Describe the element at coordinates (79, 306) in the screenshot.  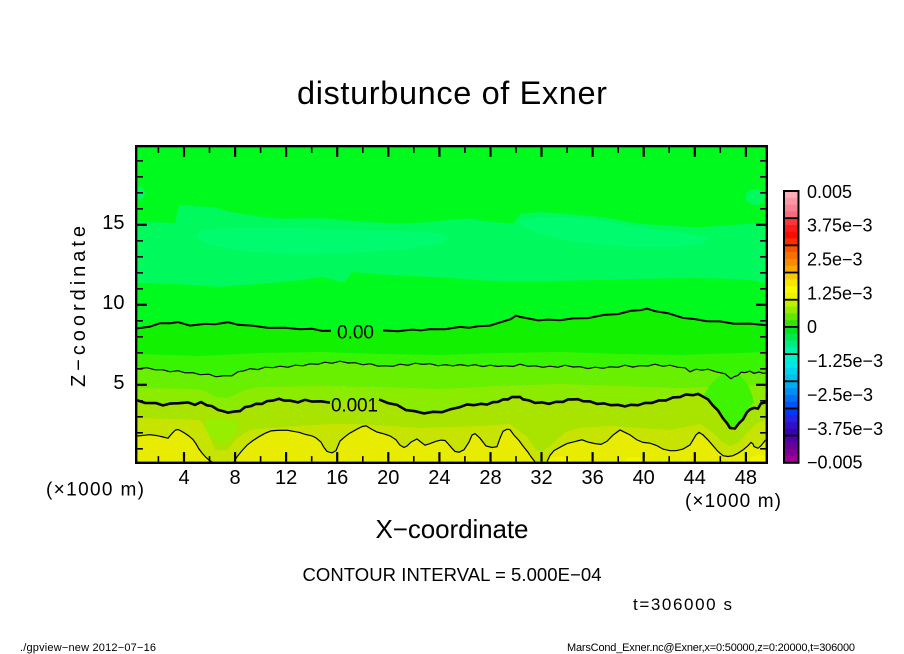
I see `svg-text: Z−coordinate` at that location.